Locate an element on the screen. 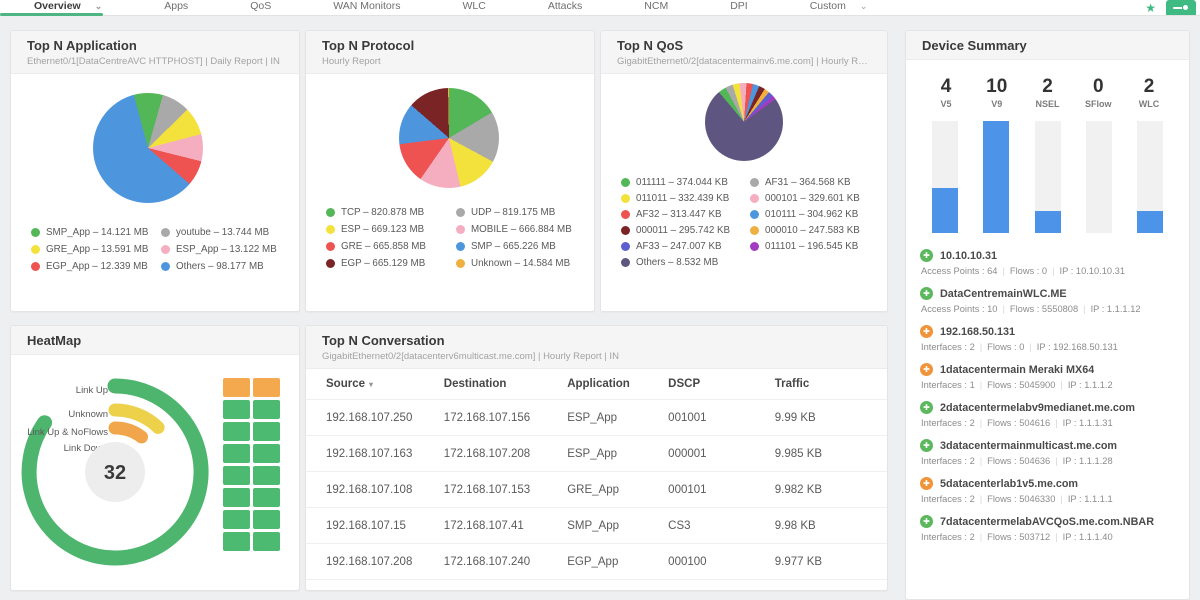 The width and height of the screenshot is (1200, 600). legend-item: 011111 – 374.044 KB is located at coordinates (684, 182).